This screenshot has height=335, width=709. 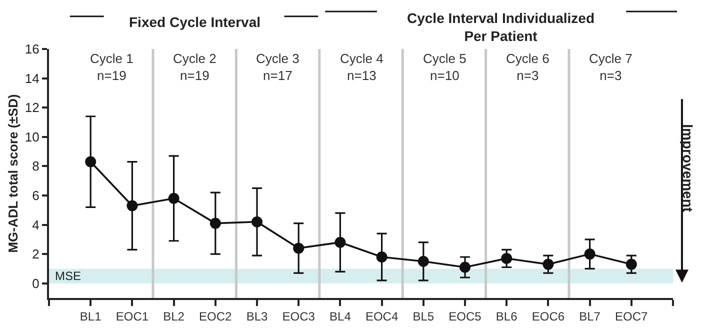 What do you see at coordinates (362, 67) in the screenshot?
I see `annotation: Cycle 4 n=13` at bounding box center [362, 67].